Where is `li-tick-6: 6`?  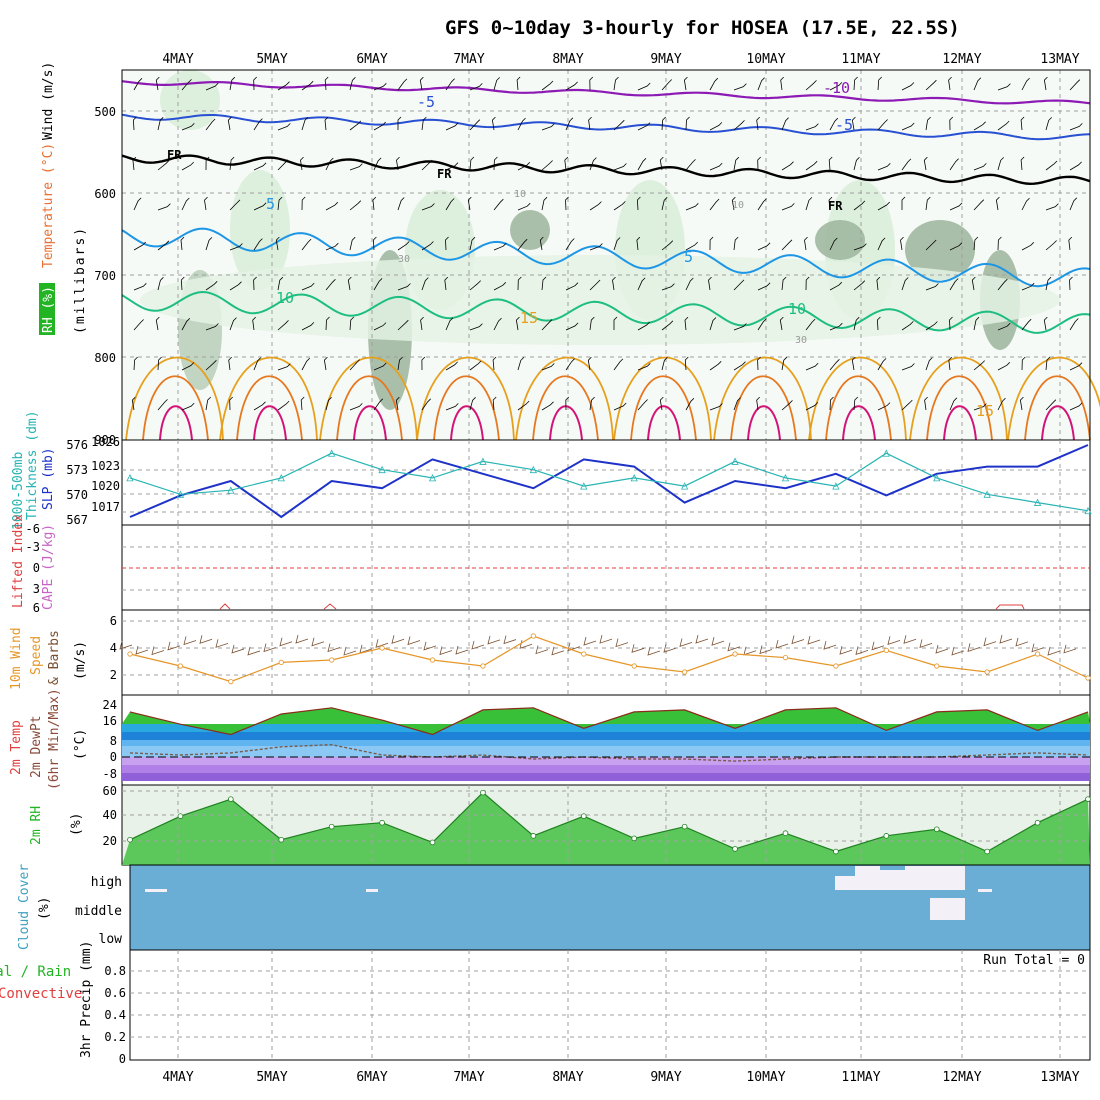 li-tick-6: 6 is located at coordinates (36, 608).